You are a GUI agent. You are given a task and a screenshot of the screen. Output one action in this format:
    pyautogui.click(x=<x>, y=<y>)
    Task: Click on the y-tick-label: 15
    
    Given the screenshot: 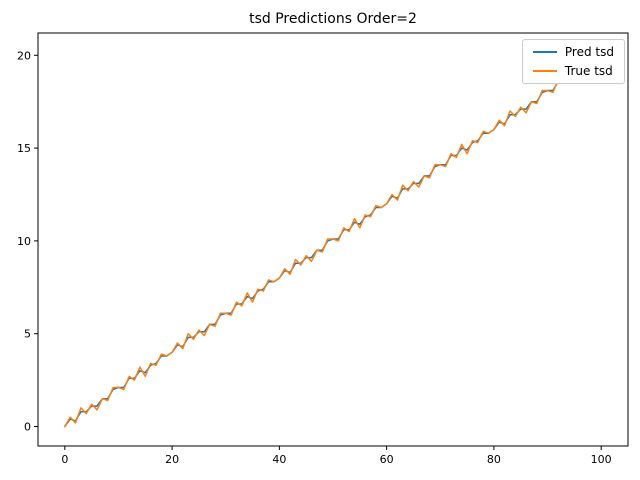 What is the action you would take?
    pyautogui.click(x=24, y=148)
    